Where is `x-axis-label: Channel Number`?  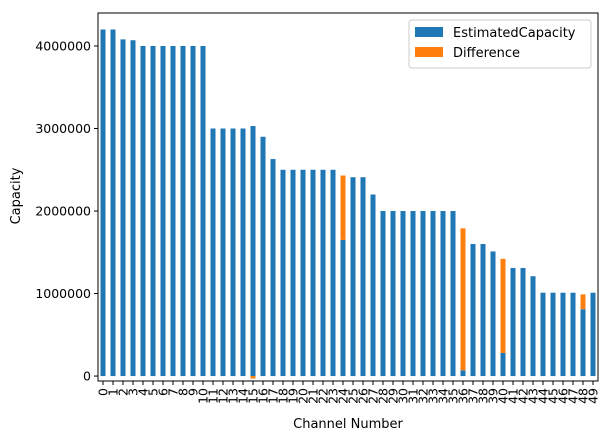
x-axis-label: Channel Number is located at coordinates (348, 424).